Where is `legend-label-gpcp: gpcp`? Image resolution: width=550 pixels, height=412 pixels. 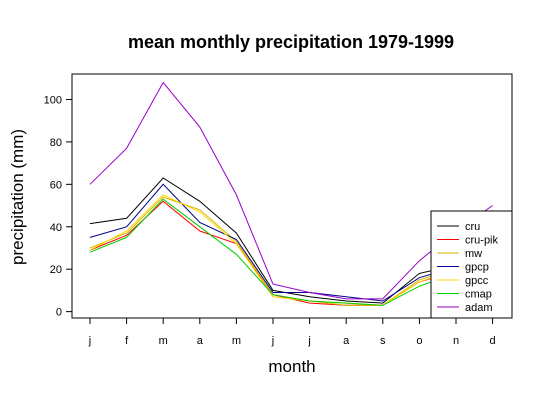
legend-label-gpcp: gpcp is located at coordinates (477, 268).